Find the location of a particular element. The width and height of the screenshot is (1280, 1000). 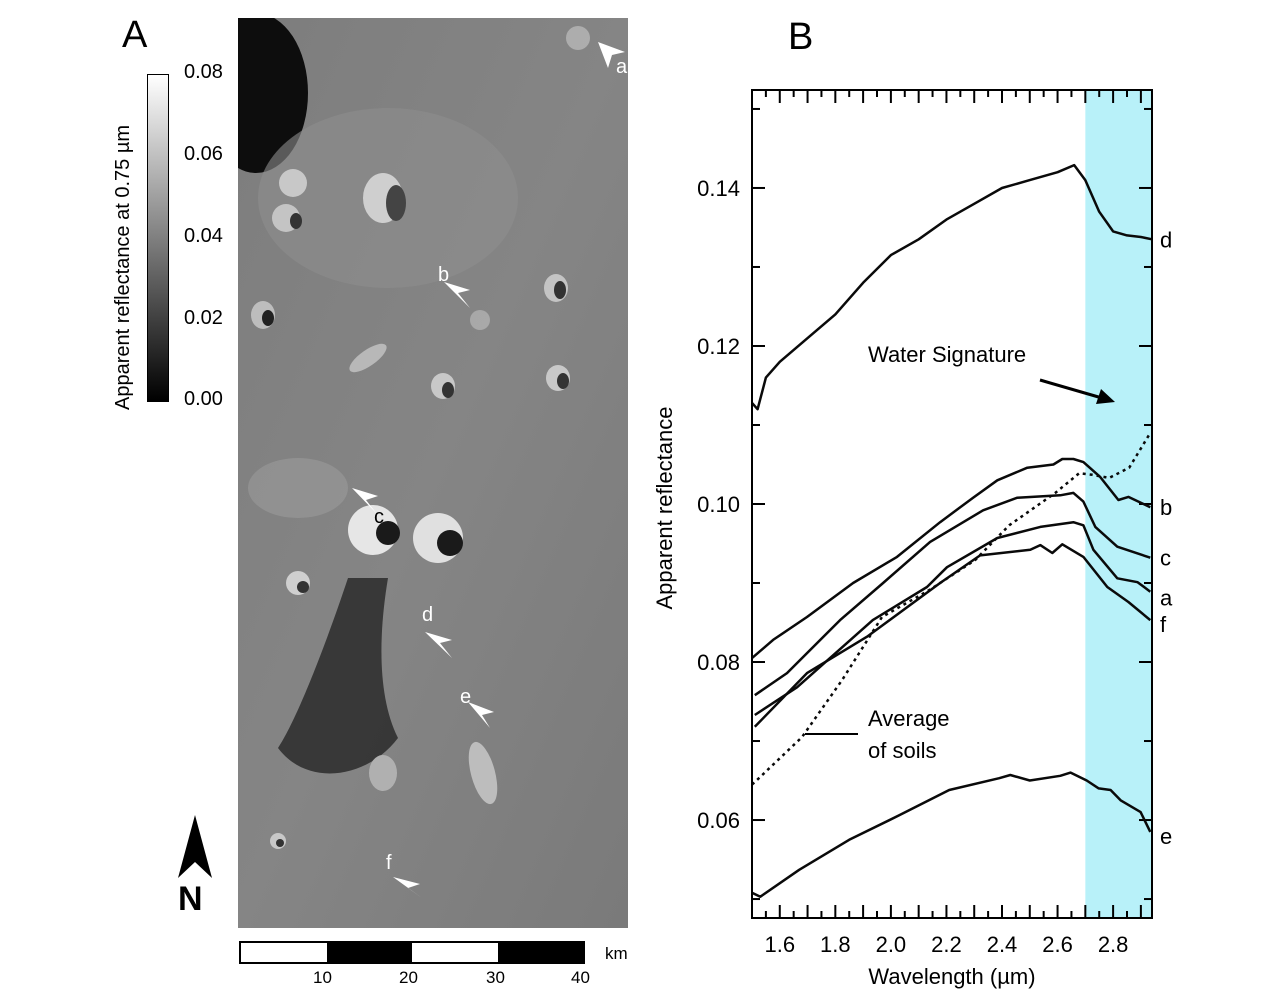

average-label-line1: Average is located at coordinates (909, 718).